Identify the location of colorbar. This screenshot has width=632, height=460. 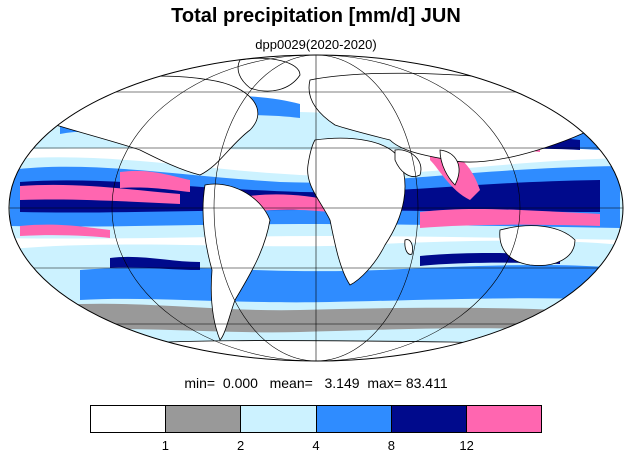
(316, 419).